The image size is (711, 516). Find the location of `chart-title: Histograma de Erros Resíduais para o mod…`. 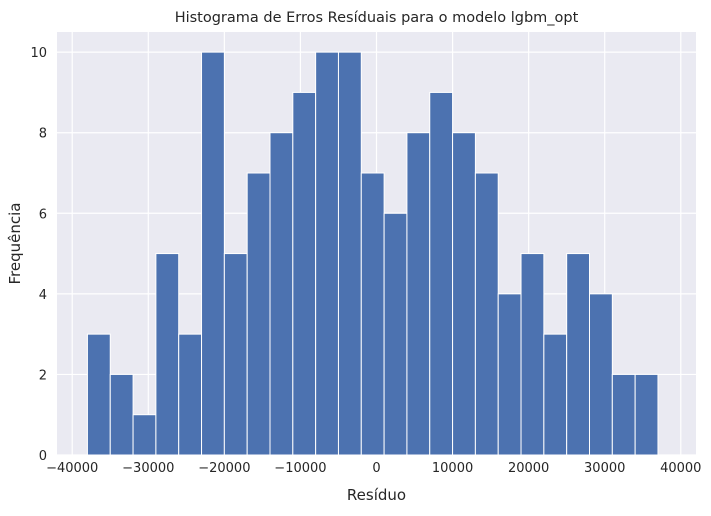

chart-title: Histograma de Erros Resíduais para o mod… is located at coordinates (377, 18).